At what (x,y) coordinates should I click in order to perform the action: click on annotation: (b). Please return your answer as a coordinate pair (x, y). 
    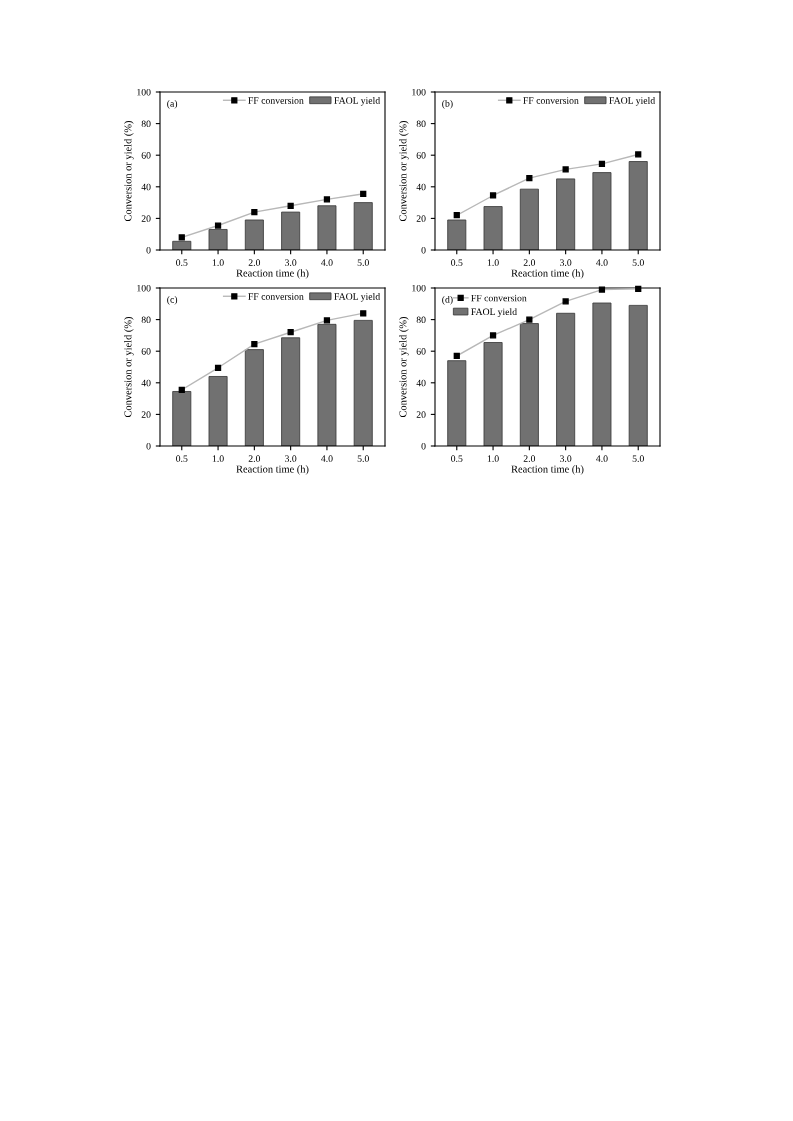
    Looking at the image, I should click on (447, 104).